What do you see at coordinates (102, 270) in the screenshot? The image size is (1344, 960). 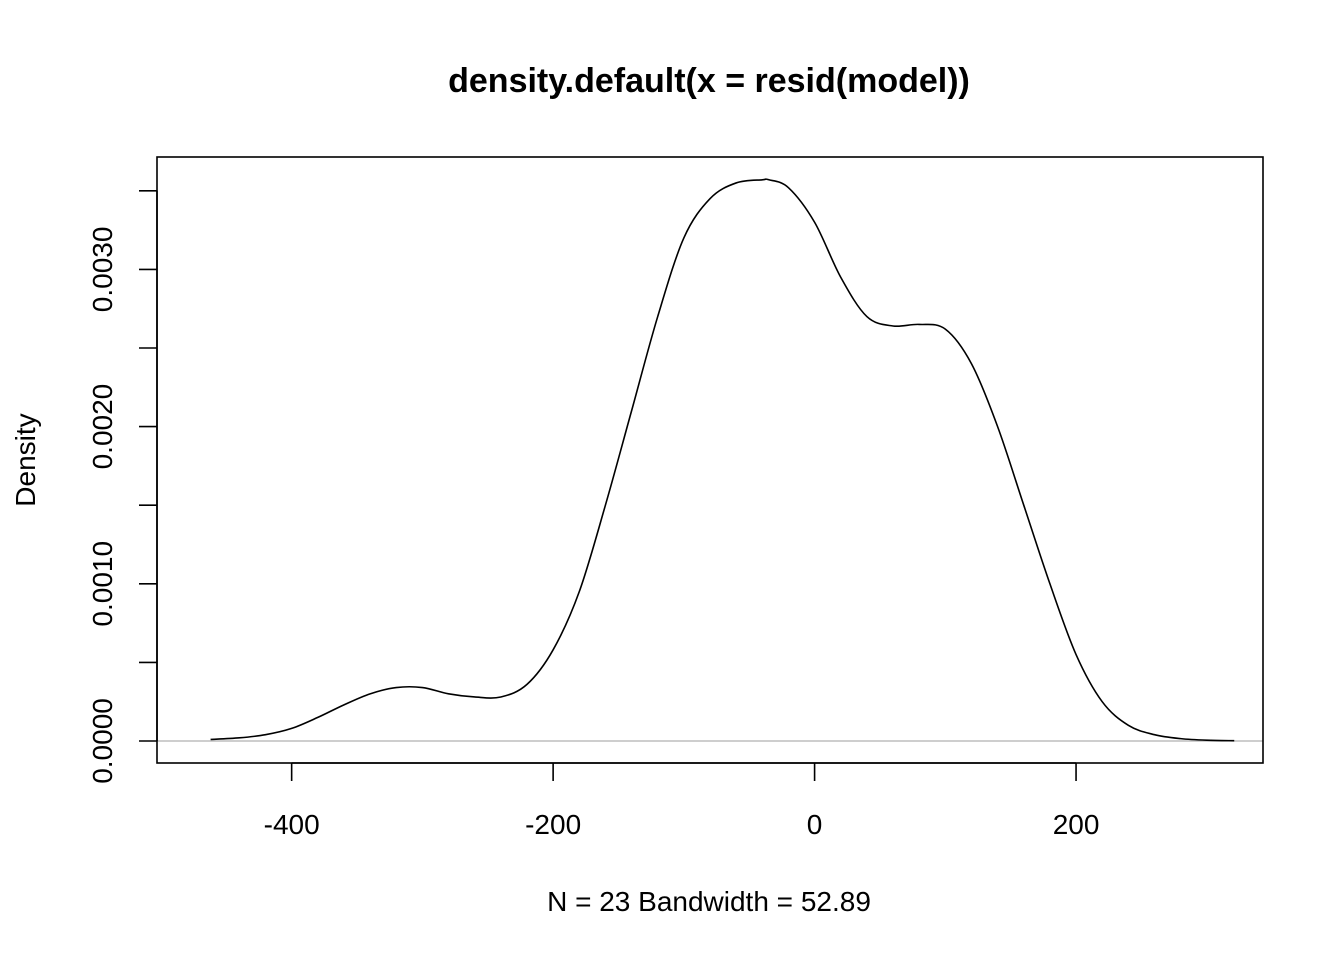 I see `y-tick-label: 0.0030` at bounding box center [102, 270].